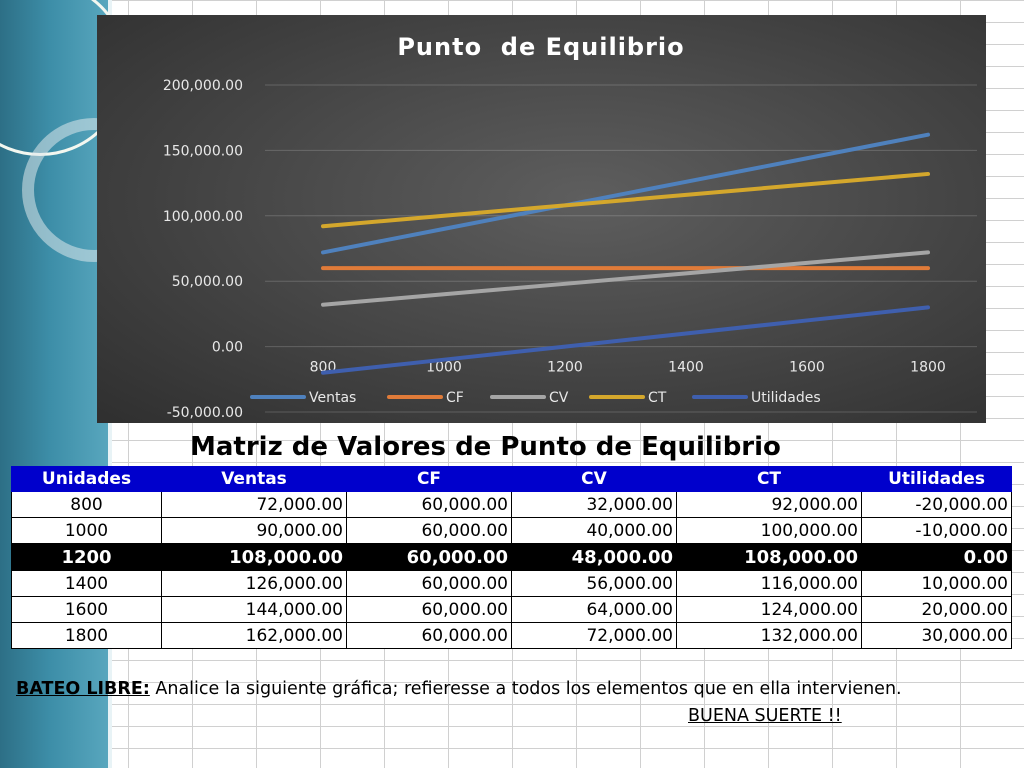 The width and height of the screenshot is (1024, 768). What do you see at coordinates (594, 557) in the screenshot?
I see `table-cell: 48,000.00` at bounding box center [594, 557].